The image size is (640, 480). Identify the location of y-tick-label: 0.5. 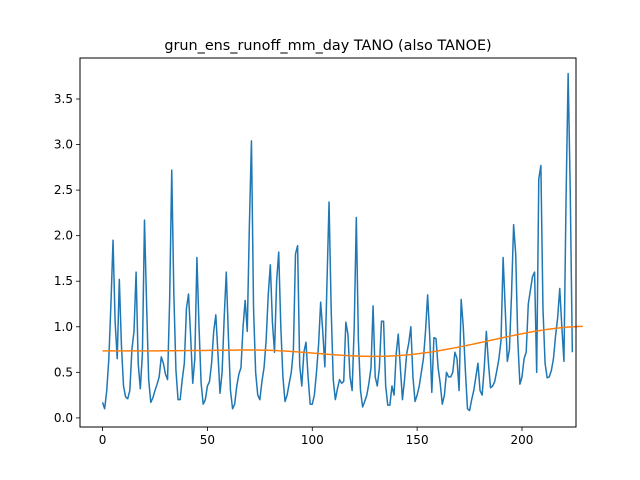
(63, 372).